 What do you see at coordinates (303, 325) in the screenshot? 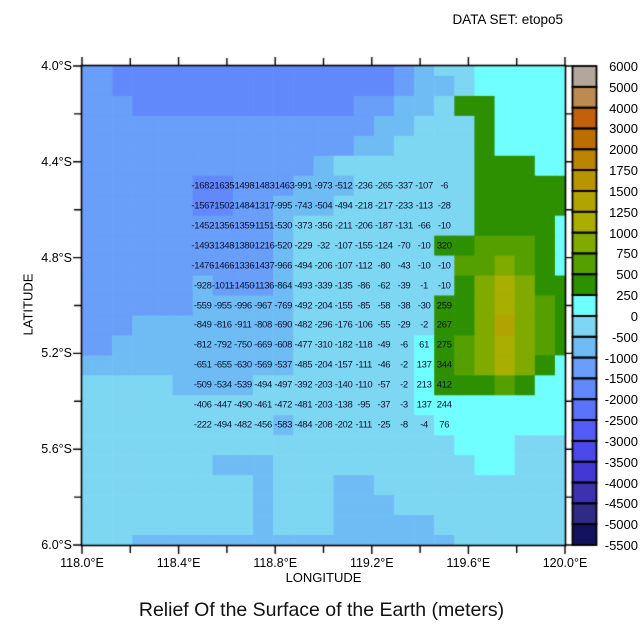
I see `cell-value: -482` at bounding box center [303, 325].